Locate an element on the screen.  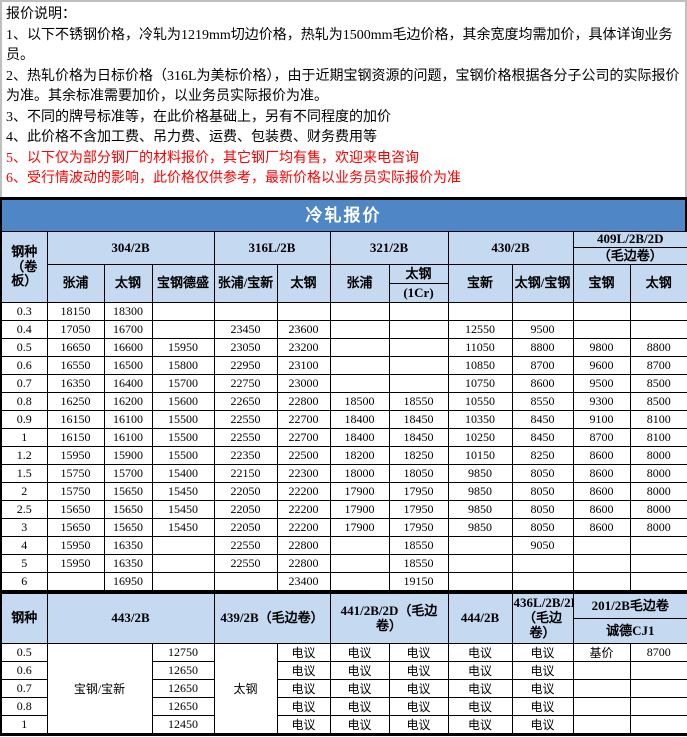
group-header-430-2b: 430/2B is located at coordinates (510, 248).